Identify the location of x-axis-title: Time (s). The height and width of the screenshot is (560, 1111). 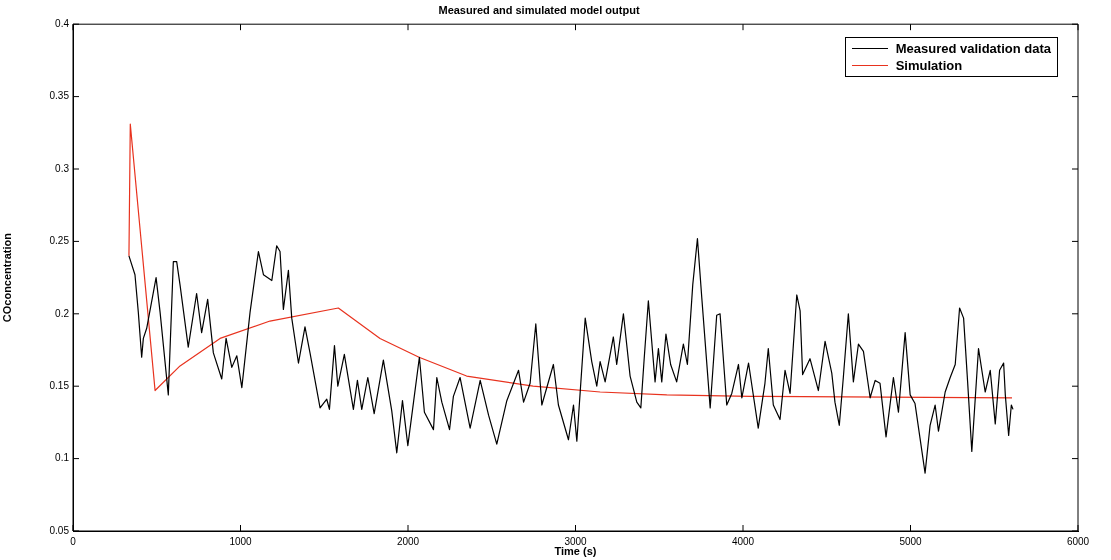
(575, 551).